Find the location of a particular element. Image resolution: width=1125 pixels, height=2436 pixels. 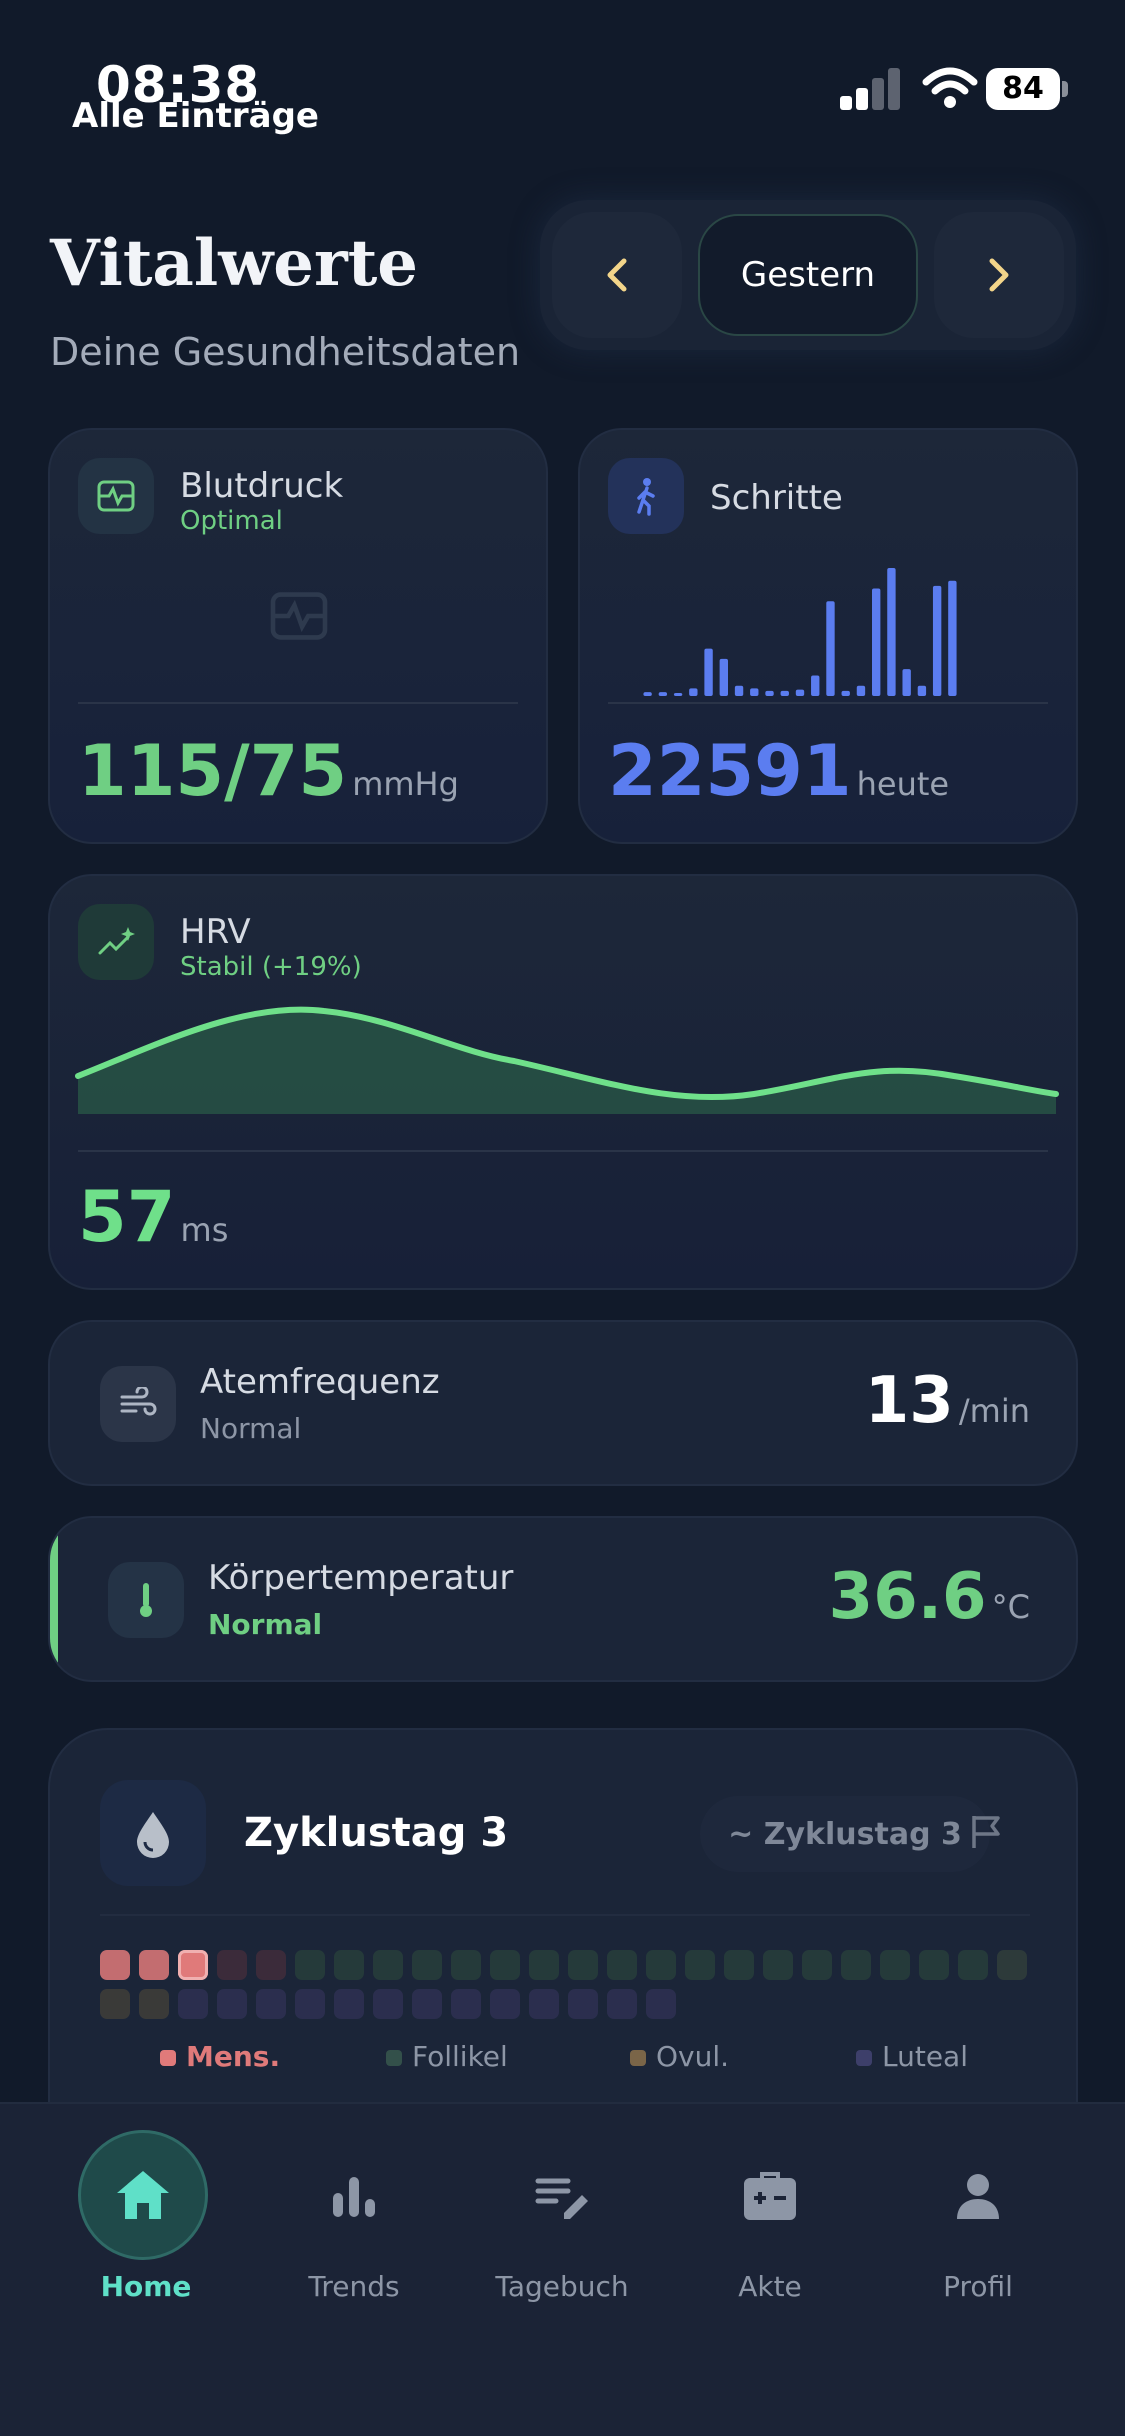

chevron-left-icon is located at coordinates (617, 275).